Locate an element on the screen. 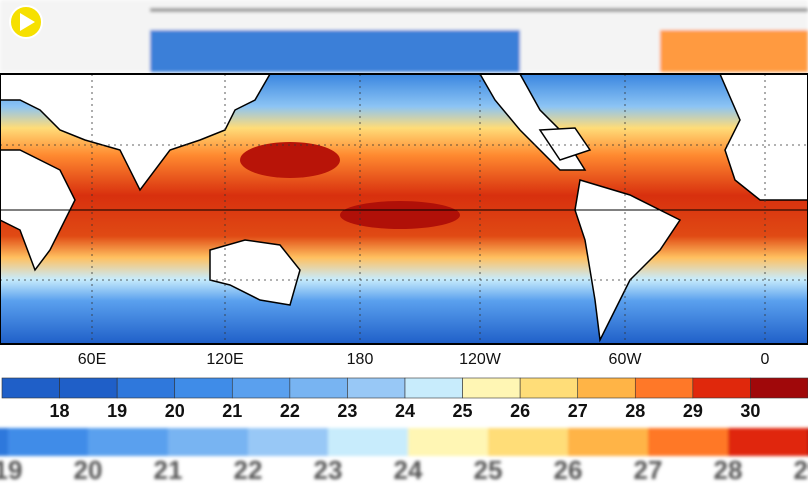  lon-label: 180 is located at coordinates (360, 359).